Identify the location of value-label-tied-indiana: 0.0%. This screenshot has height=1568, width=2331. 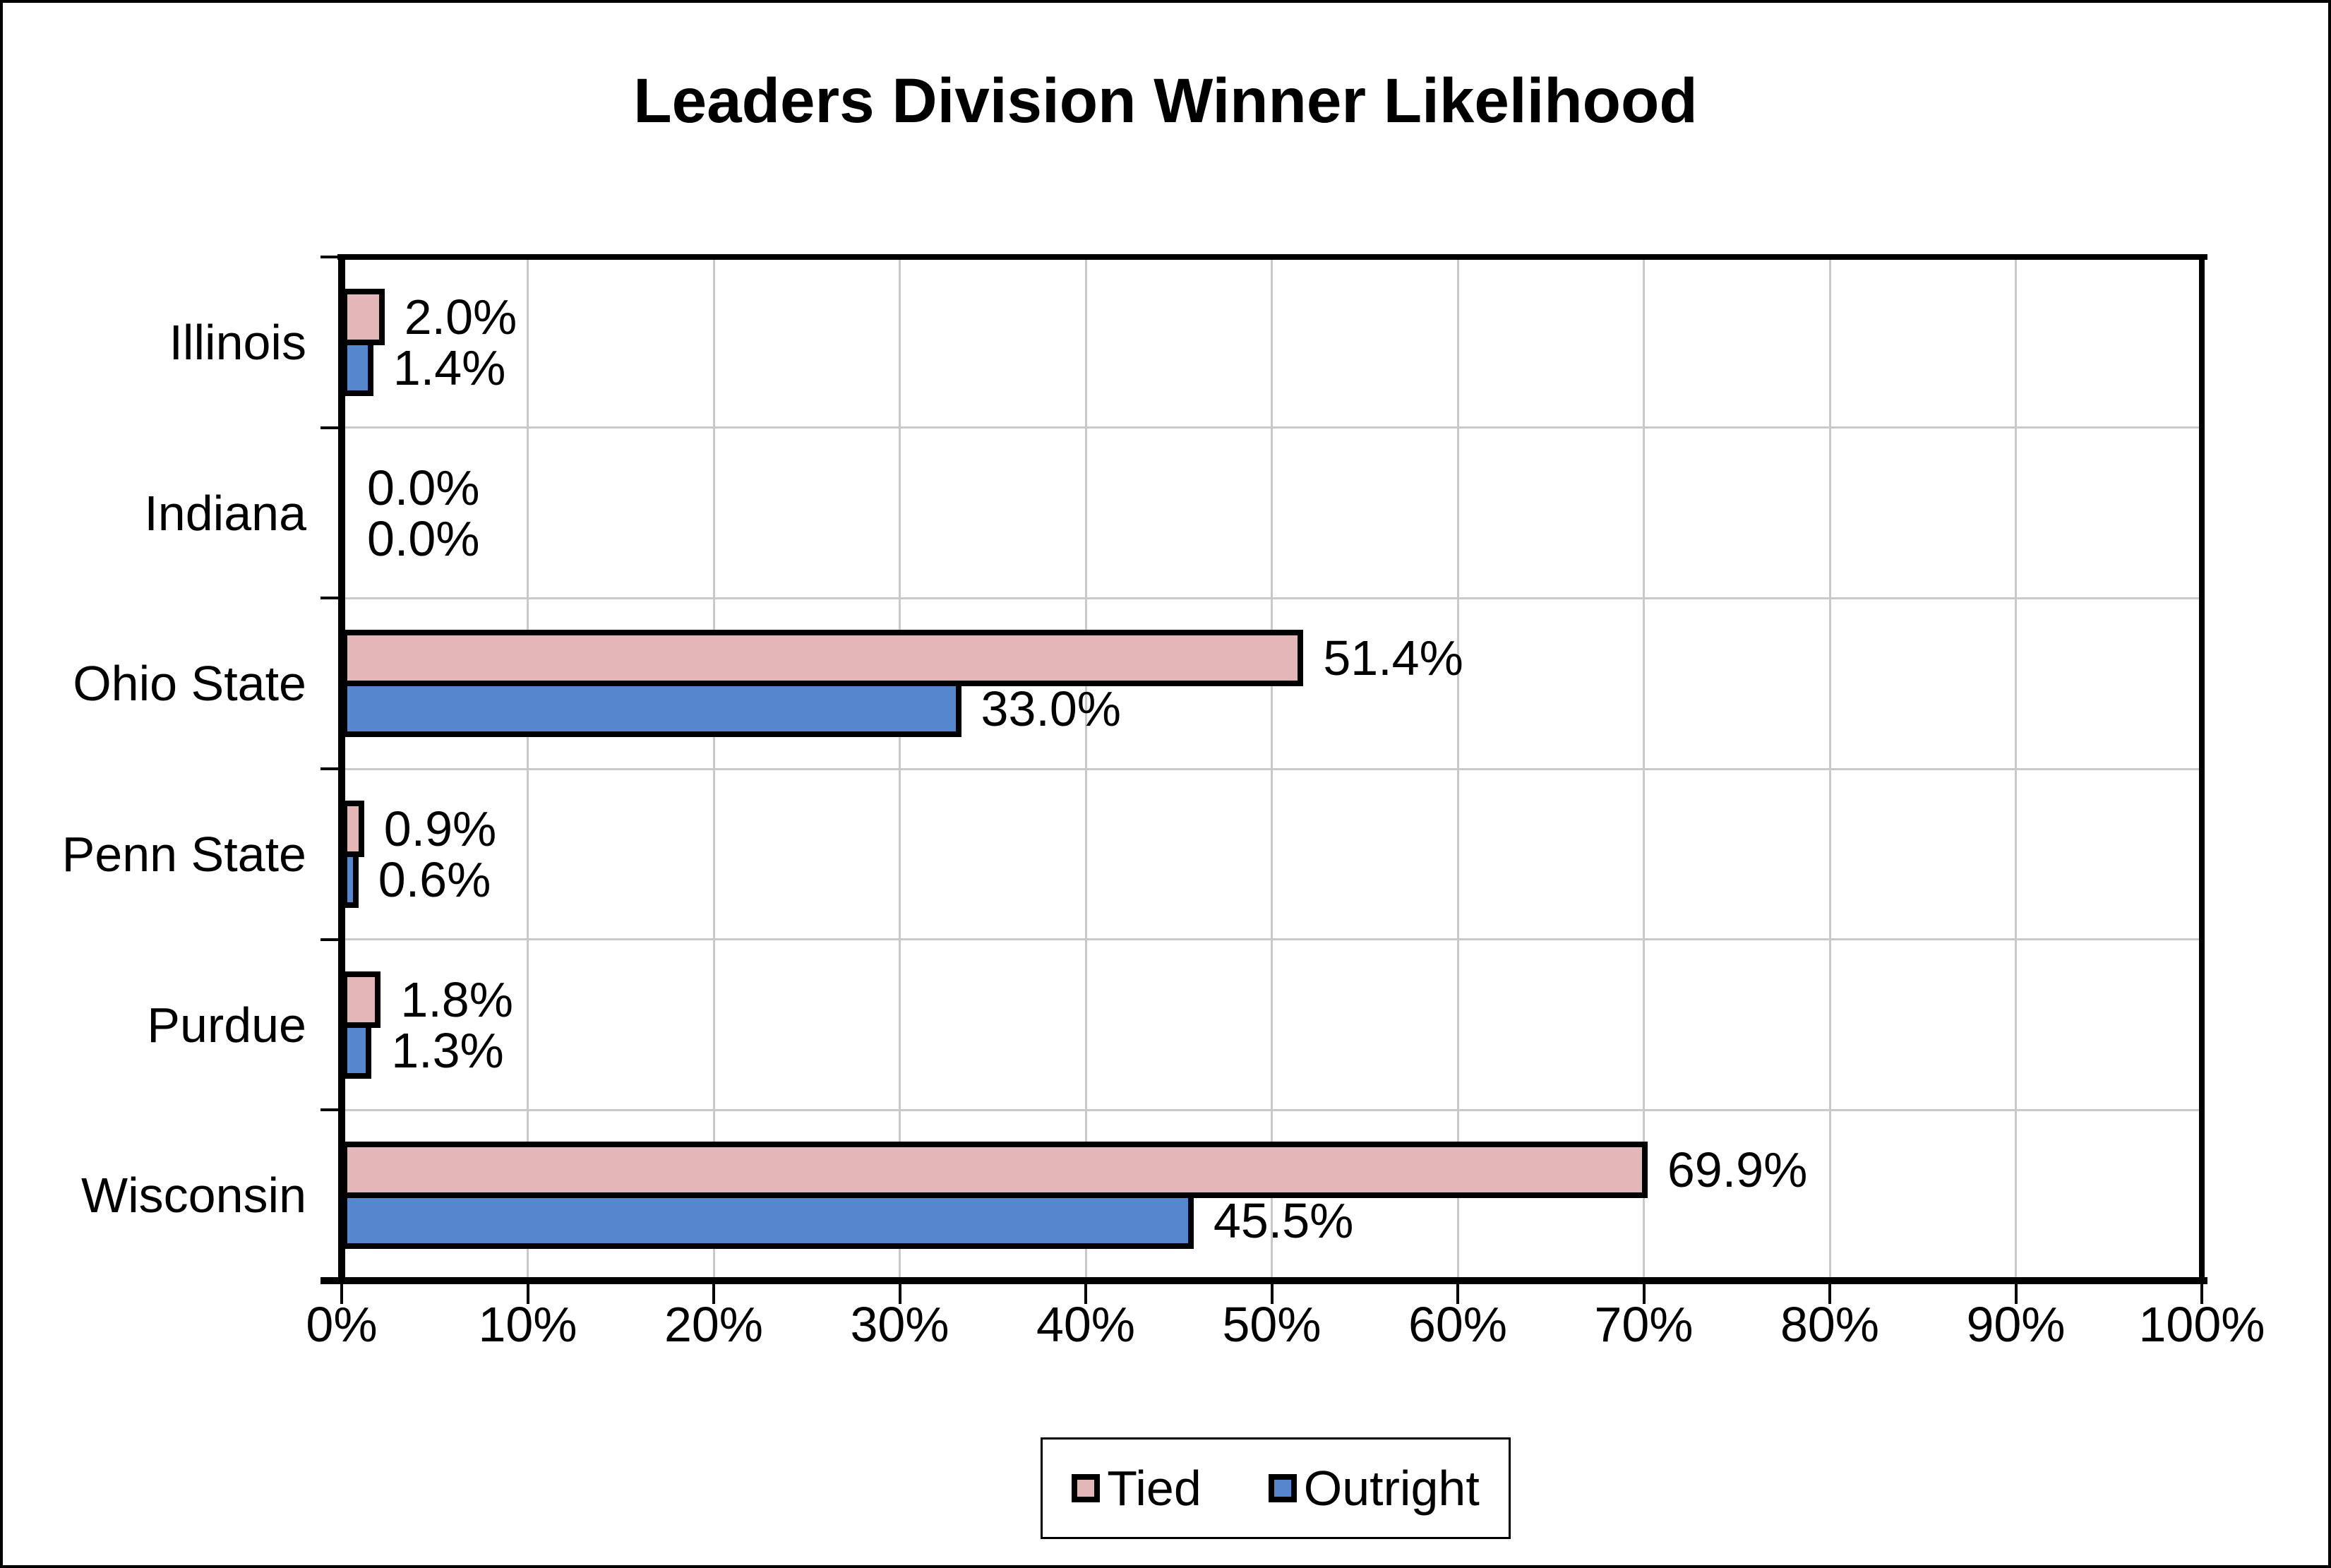
(423, 487).